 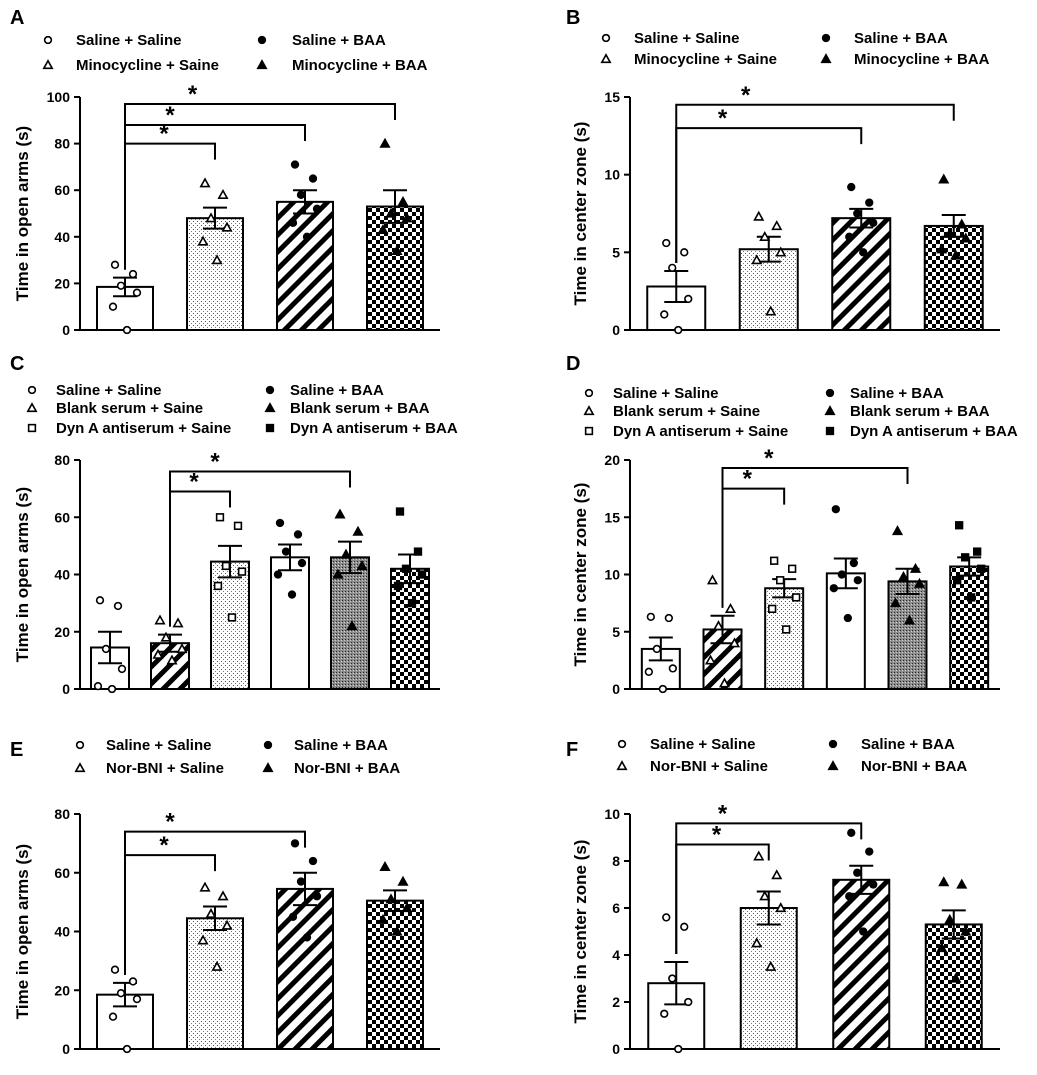 I want to click on y-tick-label: 60, so click(x=62, y=190).